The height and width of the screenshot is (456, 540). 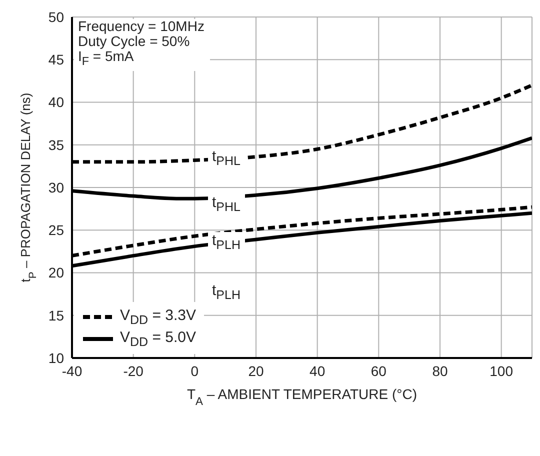 What do you see at coordinates (56, 230) in the screenshot?
I see `y-tick-label: 25` at bounding box center [56, 230].